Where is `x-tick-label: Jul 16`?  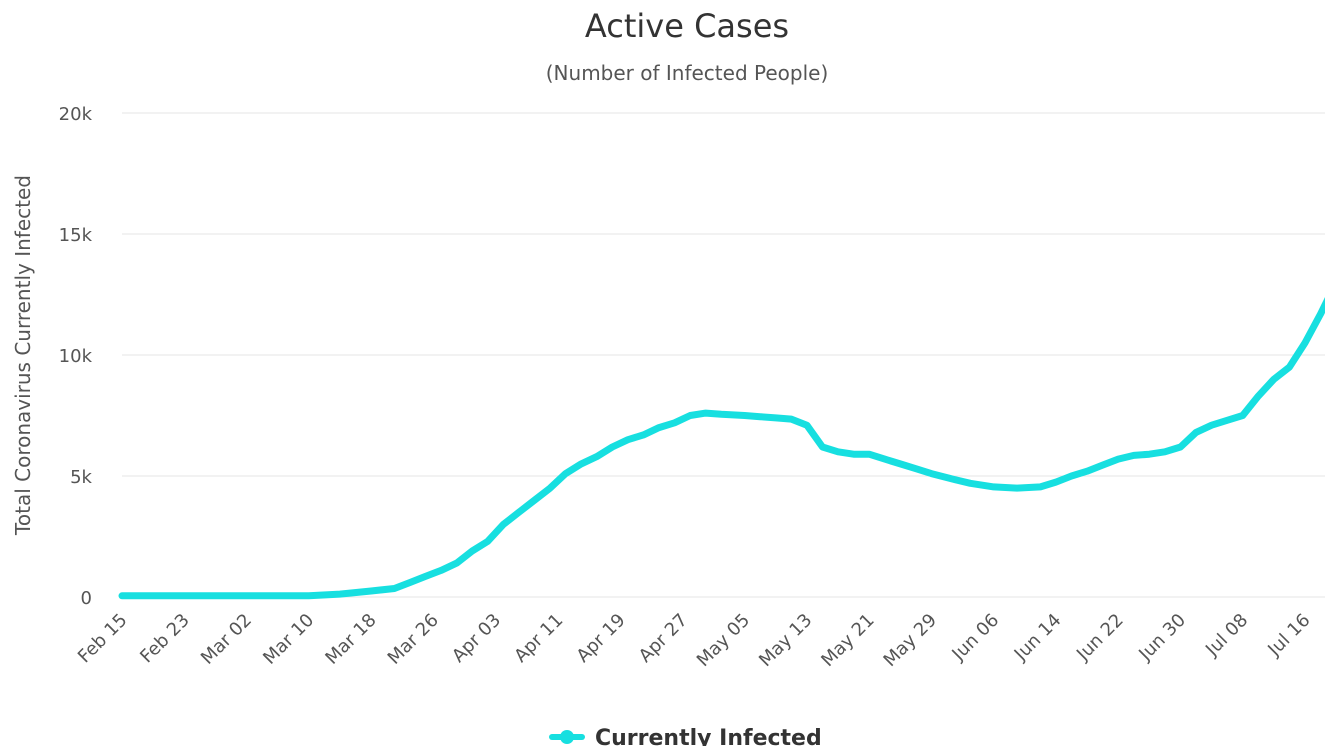 x-tick-label: Jul 16 is located at coordinates (1288, 635).